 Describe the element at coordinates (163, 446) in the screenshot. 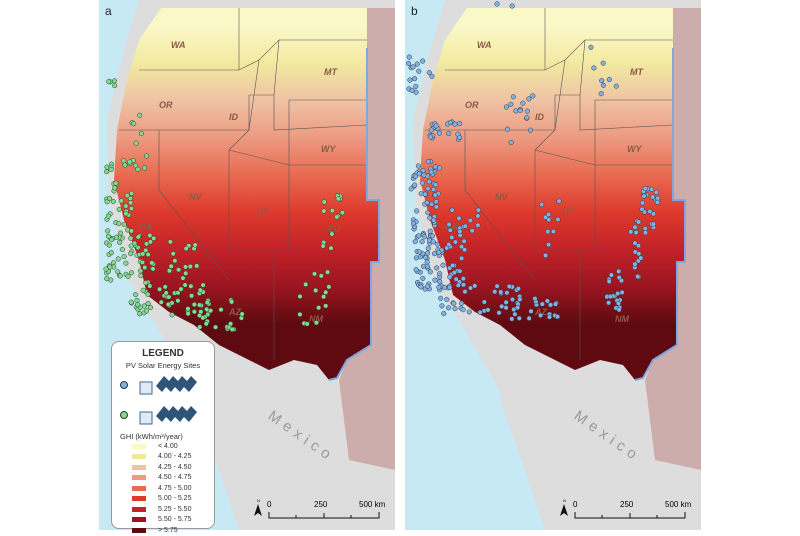

I see `legend-class: < 4.00` at that location.